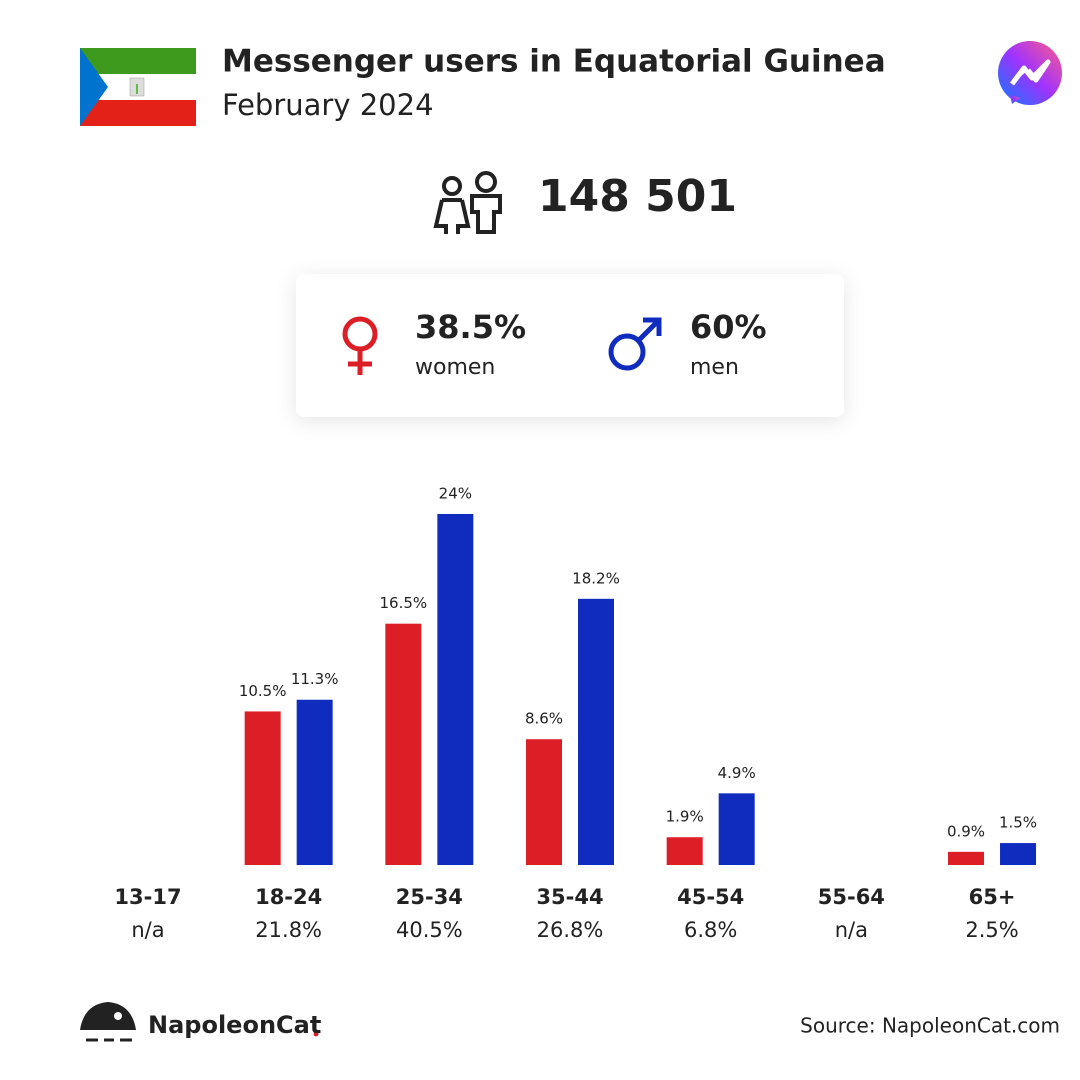 The width and height of the screenshot is (1080, 1080). I want to click on male-icon, so click(635, 344).